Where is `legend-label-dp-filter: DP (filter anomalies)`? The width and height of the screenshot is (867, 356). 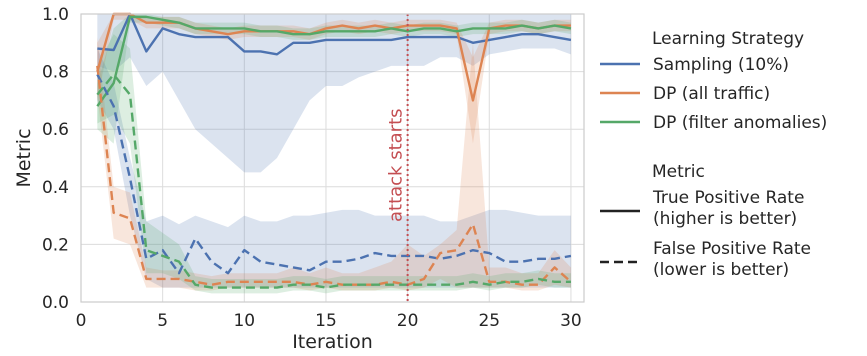
legend-label-dp-filter: DP (filter anomalies) is located at coordinates (740, 123).